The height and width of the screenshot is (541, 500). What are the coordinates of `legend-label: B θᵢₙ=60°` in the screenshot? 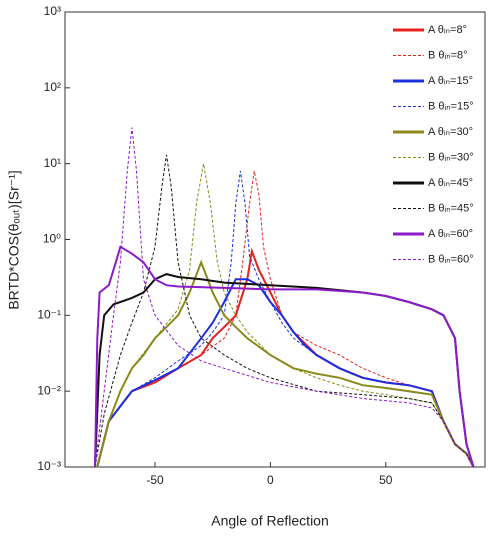 It's located at (451, 259).